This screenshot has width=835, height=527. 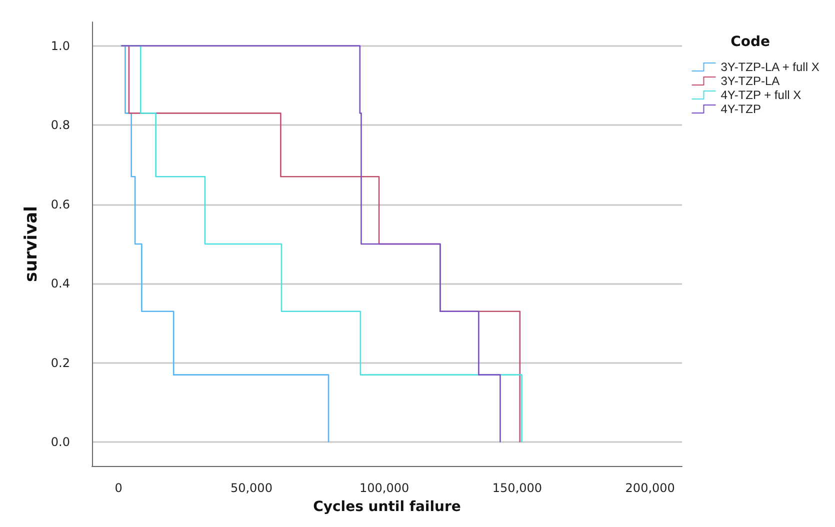 I want to click on legend-label: 4Y-TZP + full X, so click(x=761, y=95).